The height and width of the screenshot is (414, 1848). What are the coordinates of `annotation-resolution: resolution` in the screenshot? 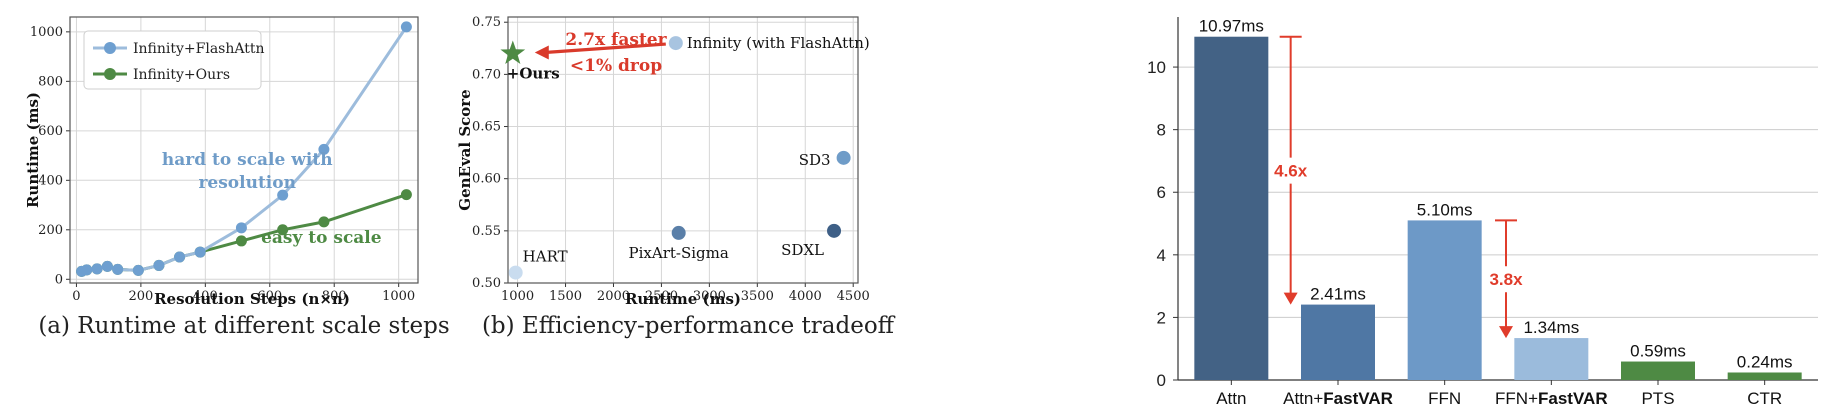 It's located at (247, 183).